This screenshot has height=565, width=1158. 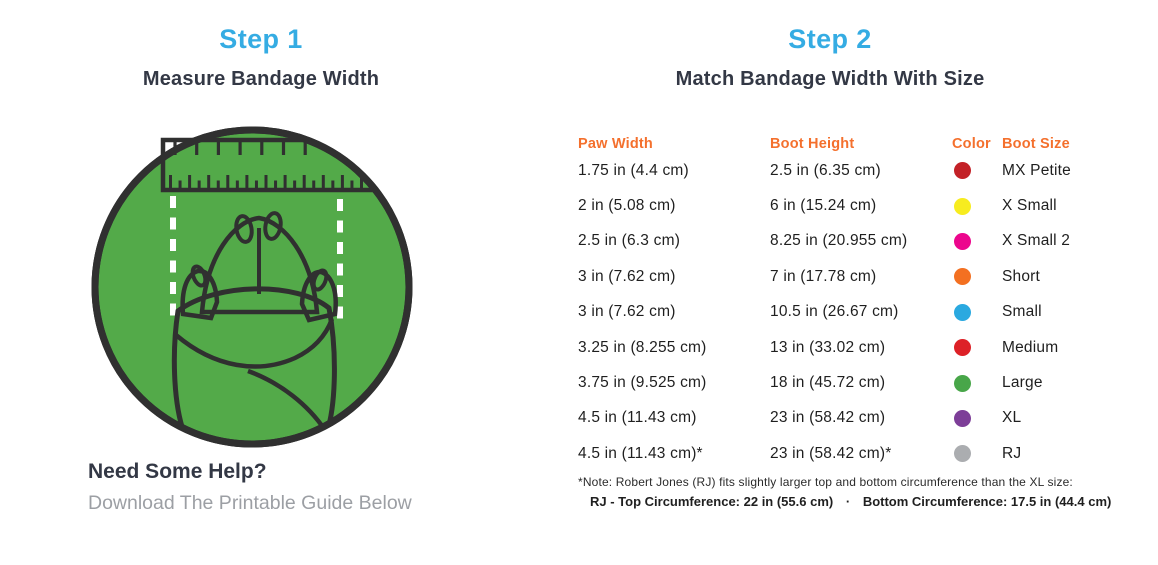 I want to click on boot-size-value: Medium, so click(x=1030, y=347).